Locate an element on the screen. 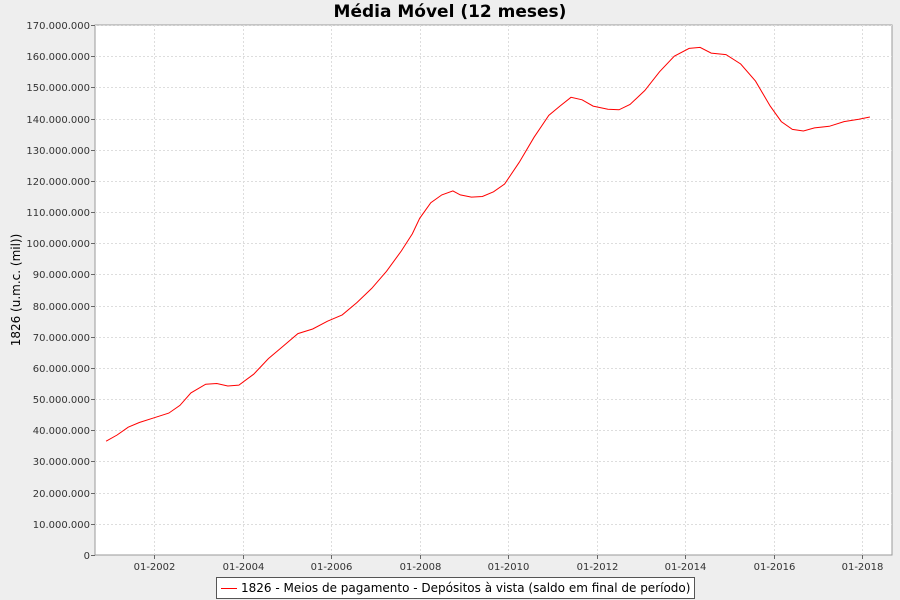  x-tick-label: 01-2002 is located at coordinates (155, 567).